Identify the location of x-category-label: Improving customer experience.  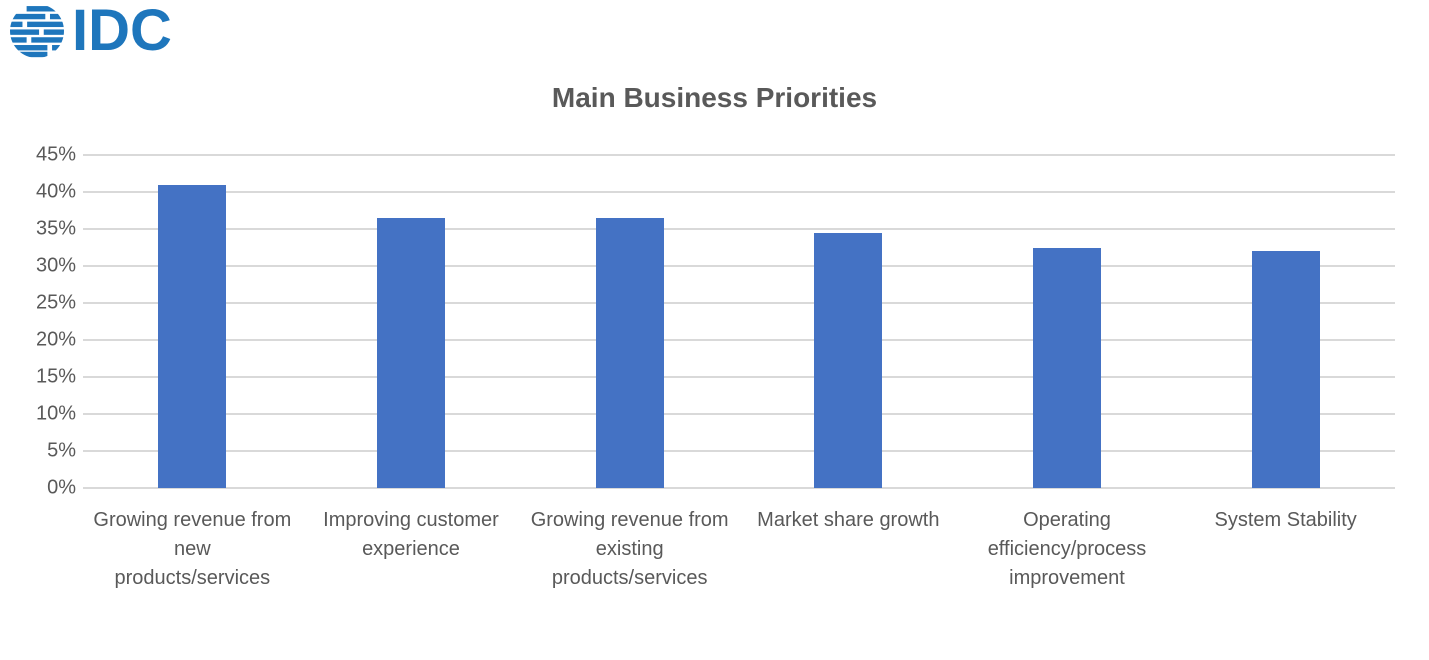
(411, 534).